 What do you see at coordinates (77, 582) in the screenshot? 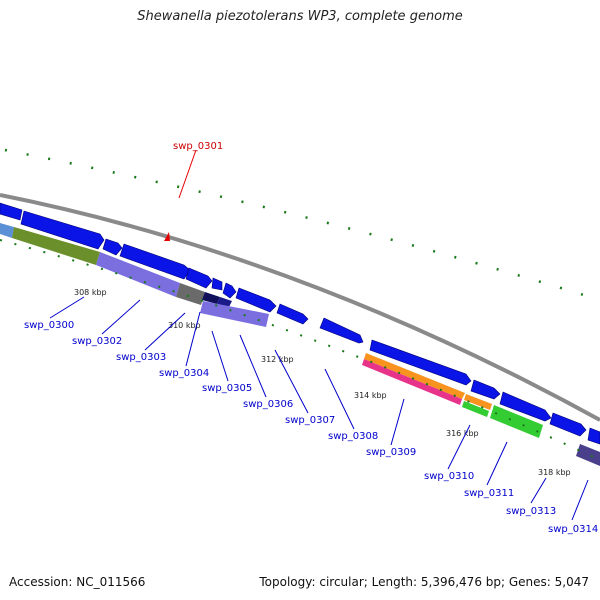
I see `accession-text: Accession: NC_011566` at bounding box center [77, 582].